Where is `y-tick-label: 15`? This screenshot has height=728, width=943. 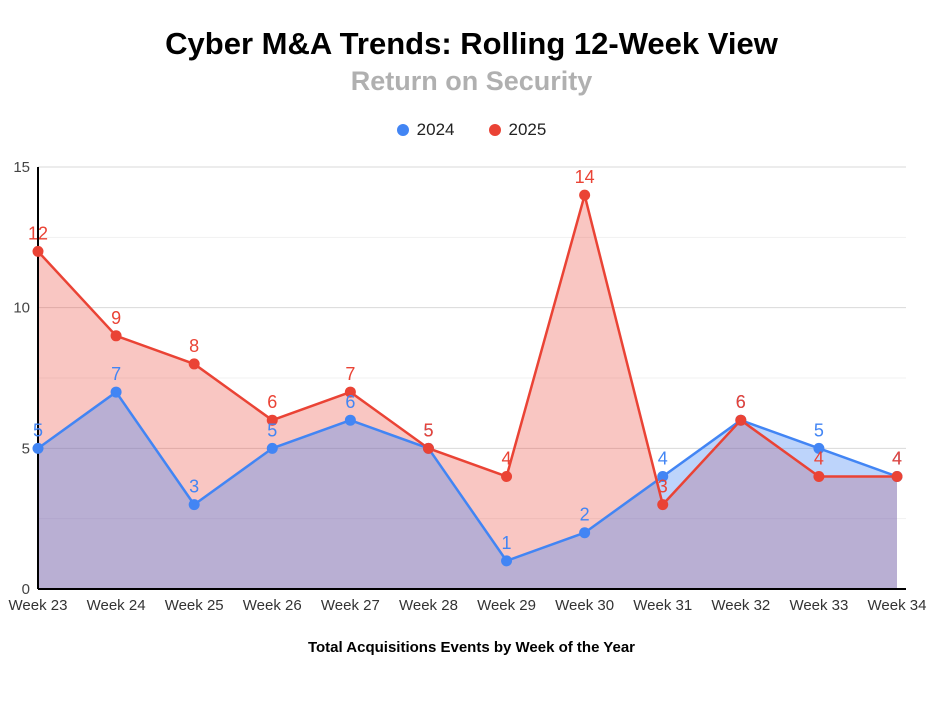 y-tick-label: 15 is located at coordinates (21, 167).